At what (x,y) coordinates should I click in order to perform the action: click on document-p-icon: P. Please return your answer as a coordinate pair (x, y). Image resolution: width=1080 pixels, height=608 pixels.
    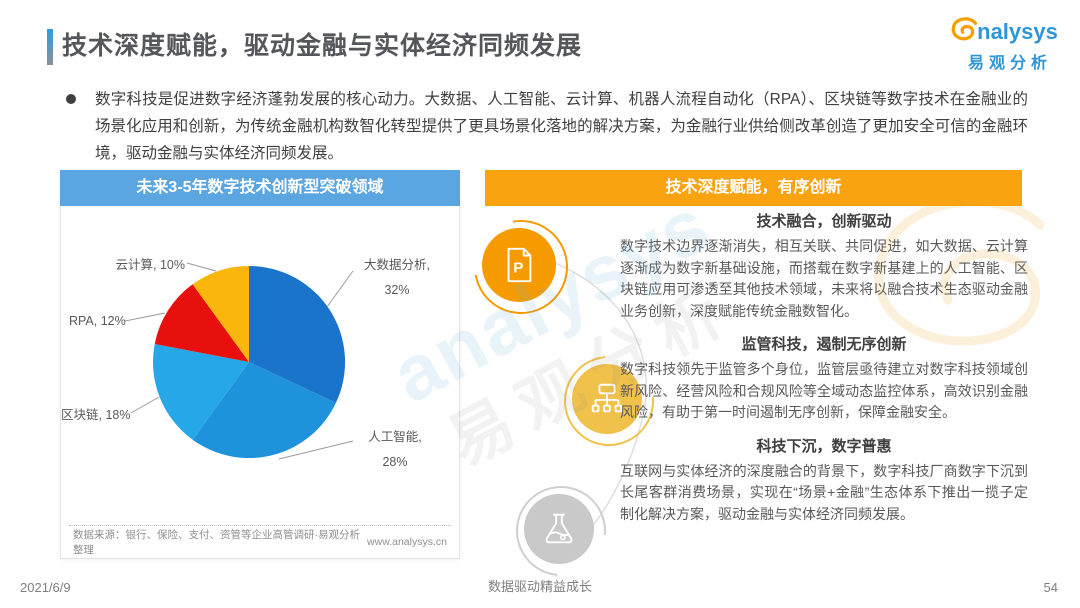
    Looking at the image, I should click on (519, 265).